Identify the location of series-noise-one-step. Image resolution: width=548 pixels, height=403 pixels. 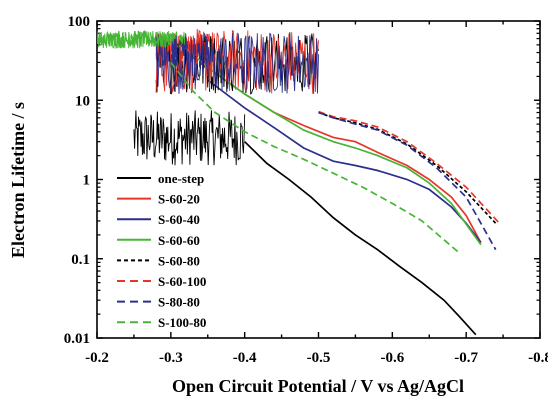
(189, 138).